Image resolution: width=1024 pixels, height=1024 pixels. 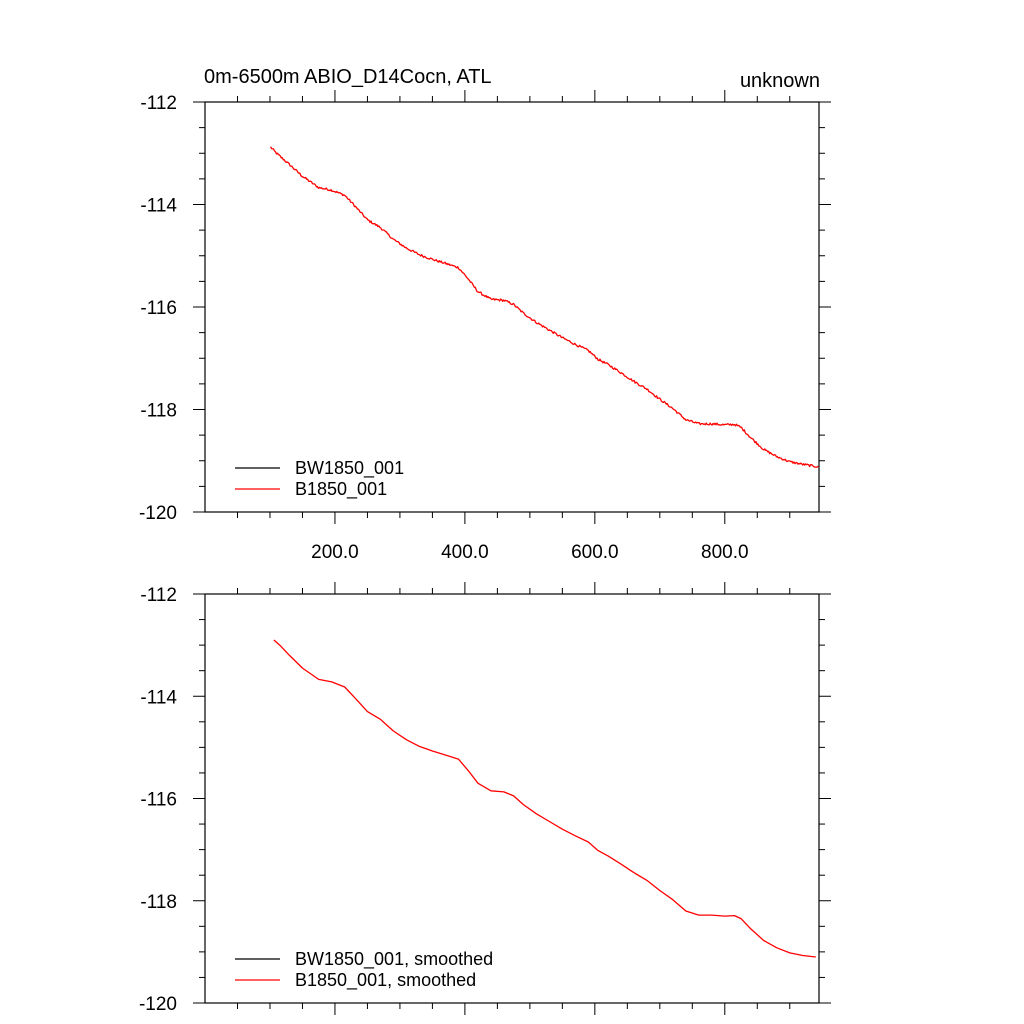 I want to click on bottom-legend-label-0: BW1850_001, smoothed, so click(x=394, y=959).